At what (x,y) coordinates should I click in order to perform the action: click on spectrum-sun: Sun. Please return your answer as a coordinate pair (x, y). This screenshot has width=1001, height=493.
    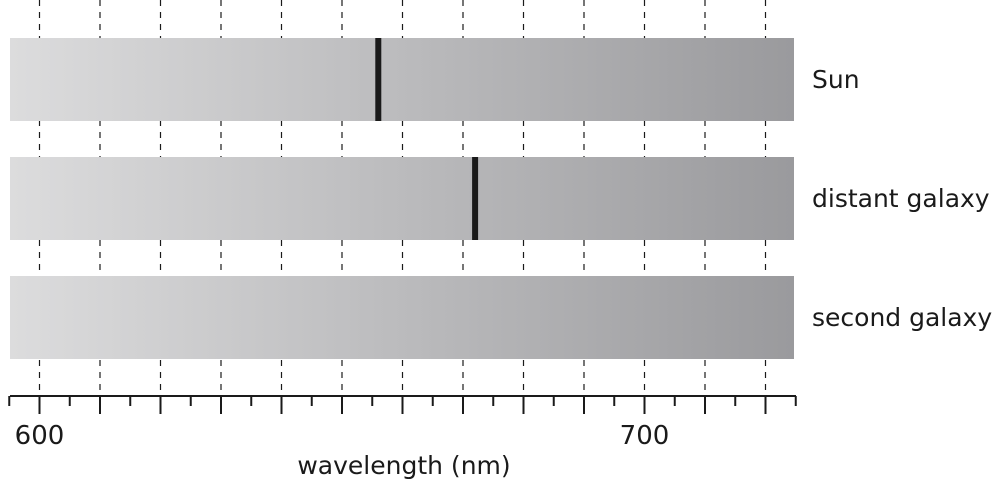
    Looking at the image, I should click on (435, 79).